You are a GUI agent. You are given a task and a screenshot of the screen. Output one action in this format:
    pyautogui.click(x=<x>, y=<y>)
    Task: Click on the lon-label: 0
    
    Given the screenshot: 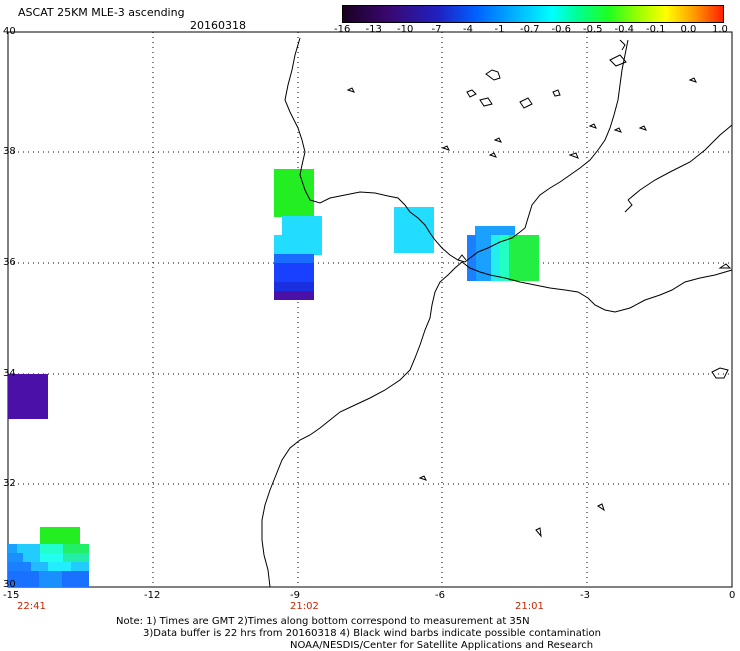 What is the action you would take?
    pyautogui.click(x=732, y=595)
    